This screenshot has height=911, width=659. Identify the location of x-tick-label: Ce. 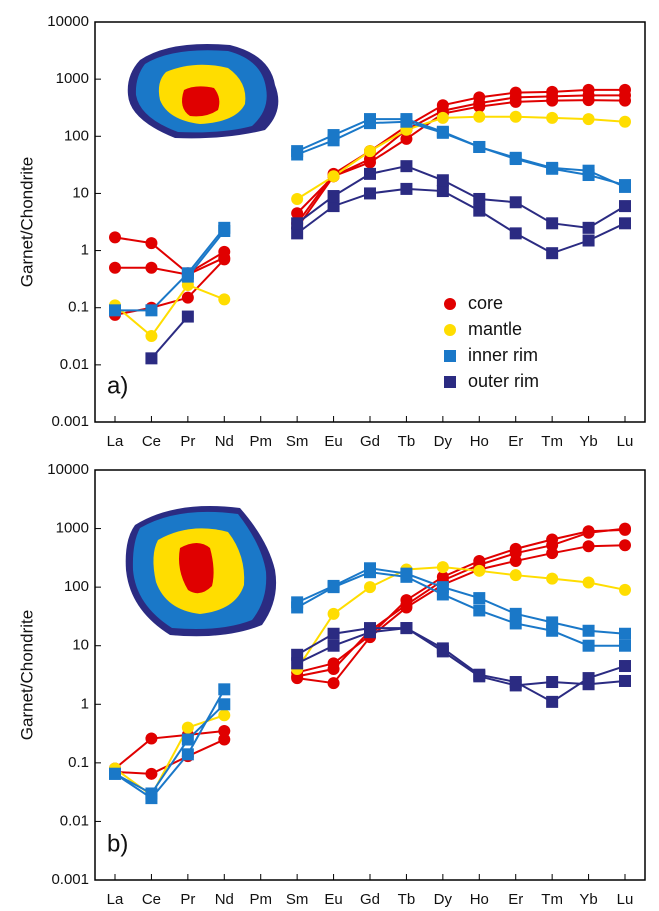
(151, 441).